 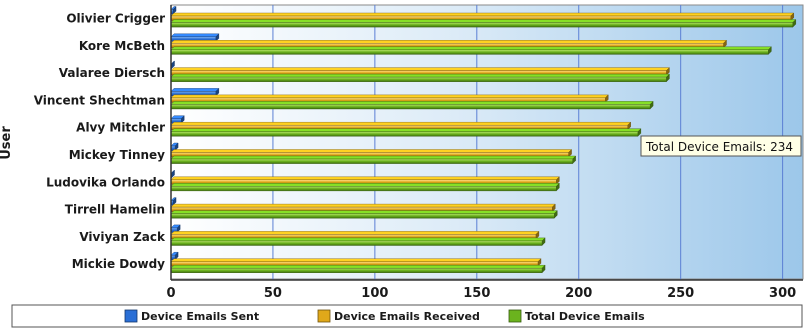 I want to click on x-tick-label: 300, so click(x=782, y=293).